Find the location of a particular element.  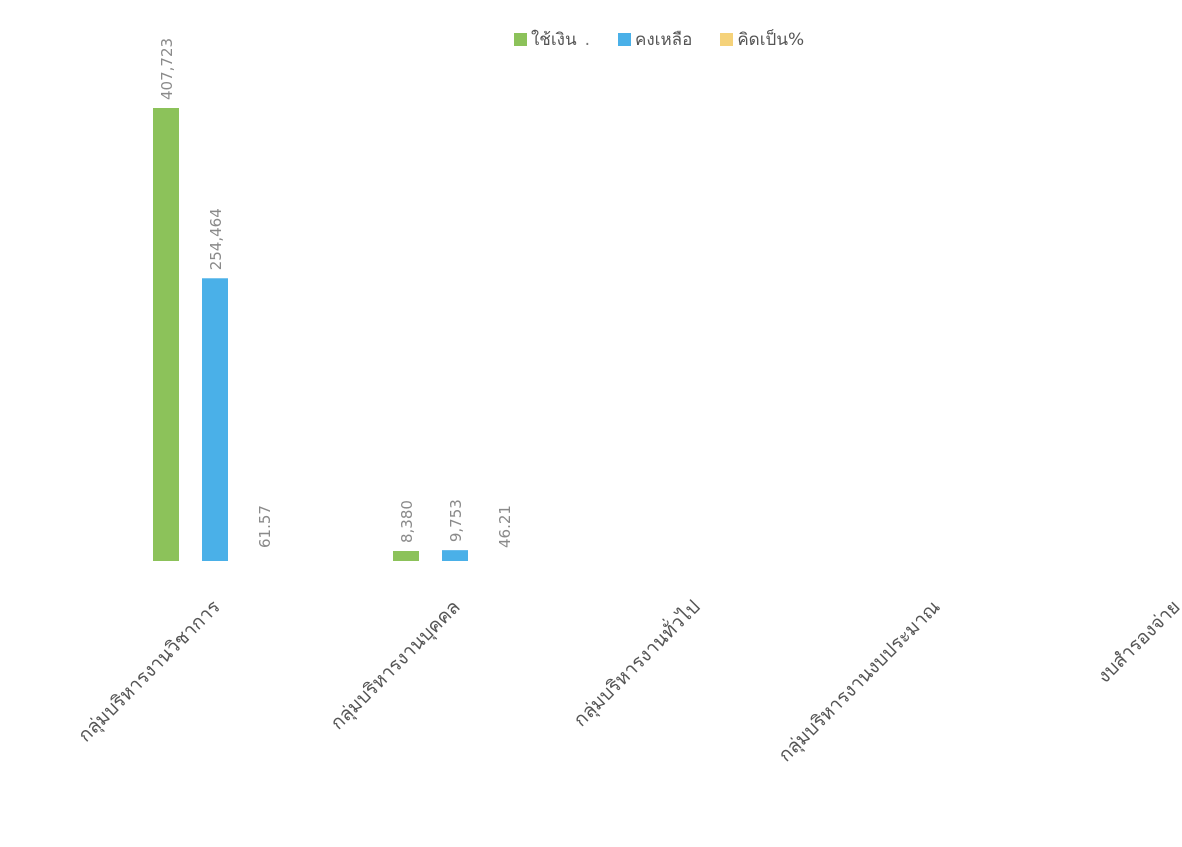

data-label-remaining-1: 9,753 is located at coordinates (456, 520).